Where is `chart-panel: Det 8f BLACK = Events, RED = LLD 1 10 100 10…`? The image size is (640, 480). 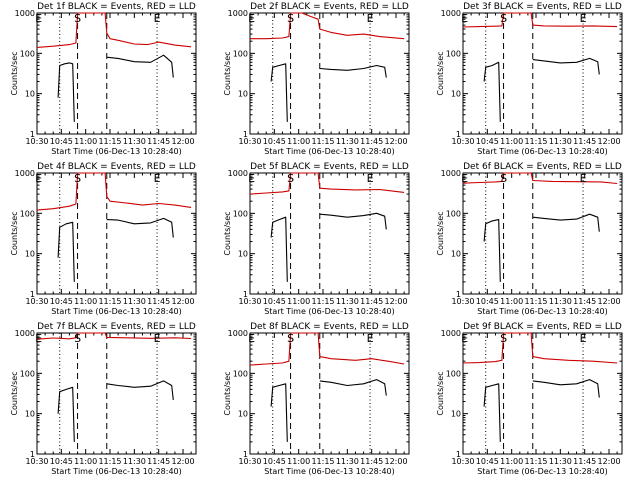
chart-panel: Det 8f BLACK = Events, RED = LLD 1 10 100 10… is located at coordinates (316, 399).